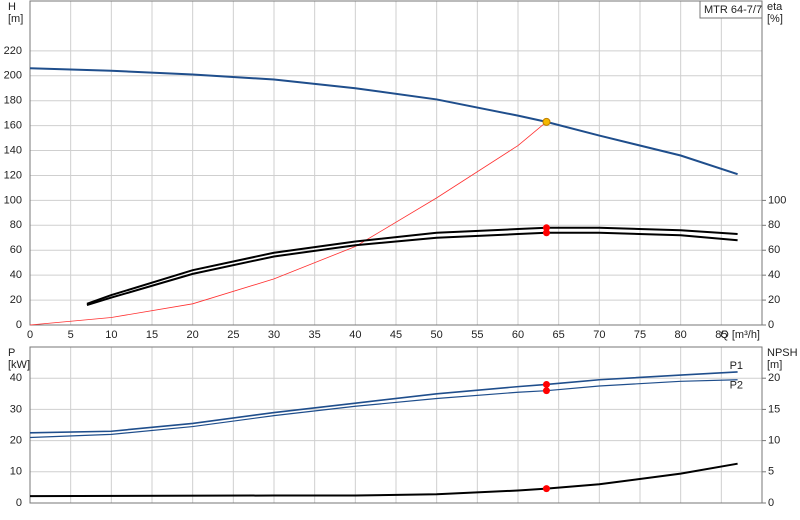  What do you see at coordinates (477, 335) in the screenshot?
I see `x-tick-label: 55` at bounding box center [477, 335].